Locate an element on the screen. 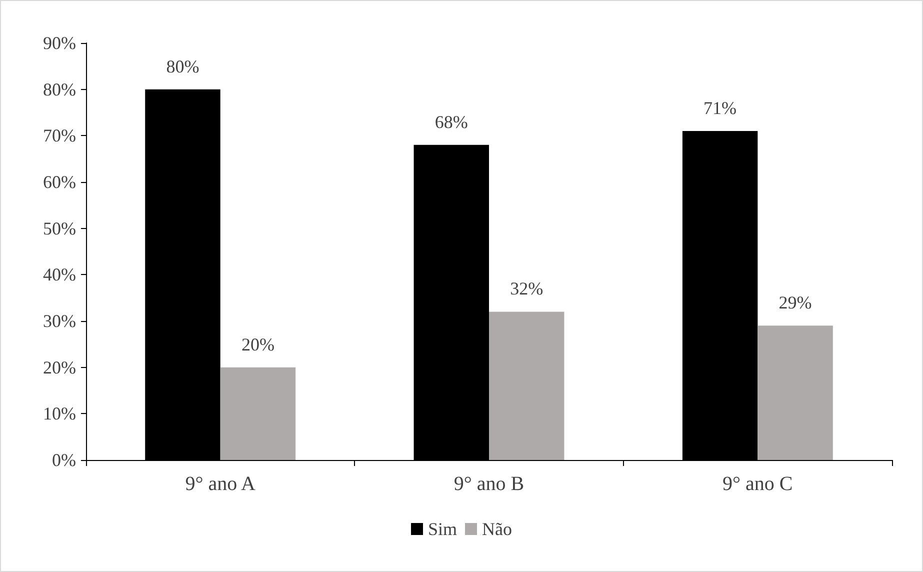  data-label: 32% is located at coordinates (527, 288).